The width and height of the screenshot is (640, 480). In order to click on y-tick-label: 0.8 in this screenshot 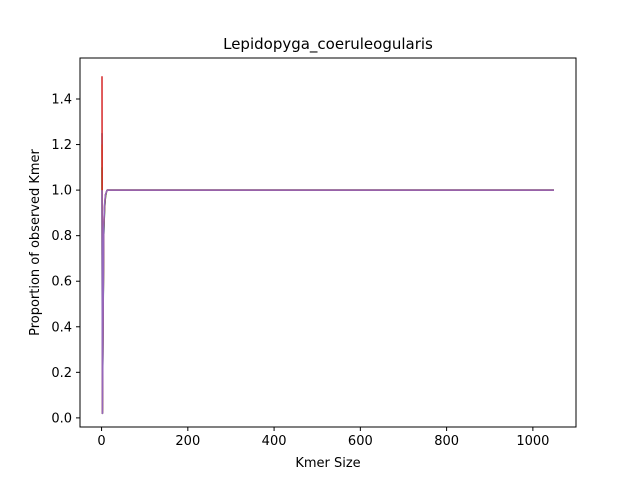, I will do `click(61, 236)`.